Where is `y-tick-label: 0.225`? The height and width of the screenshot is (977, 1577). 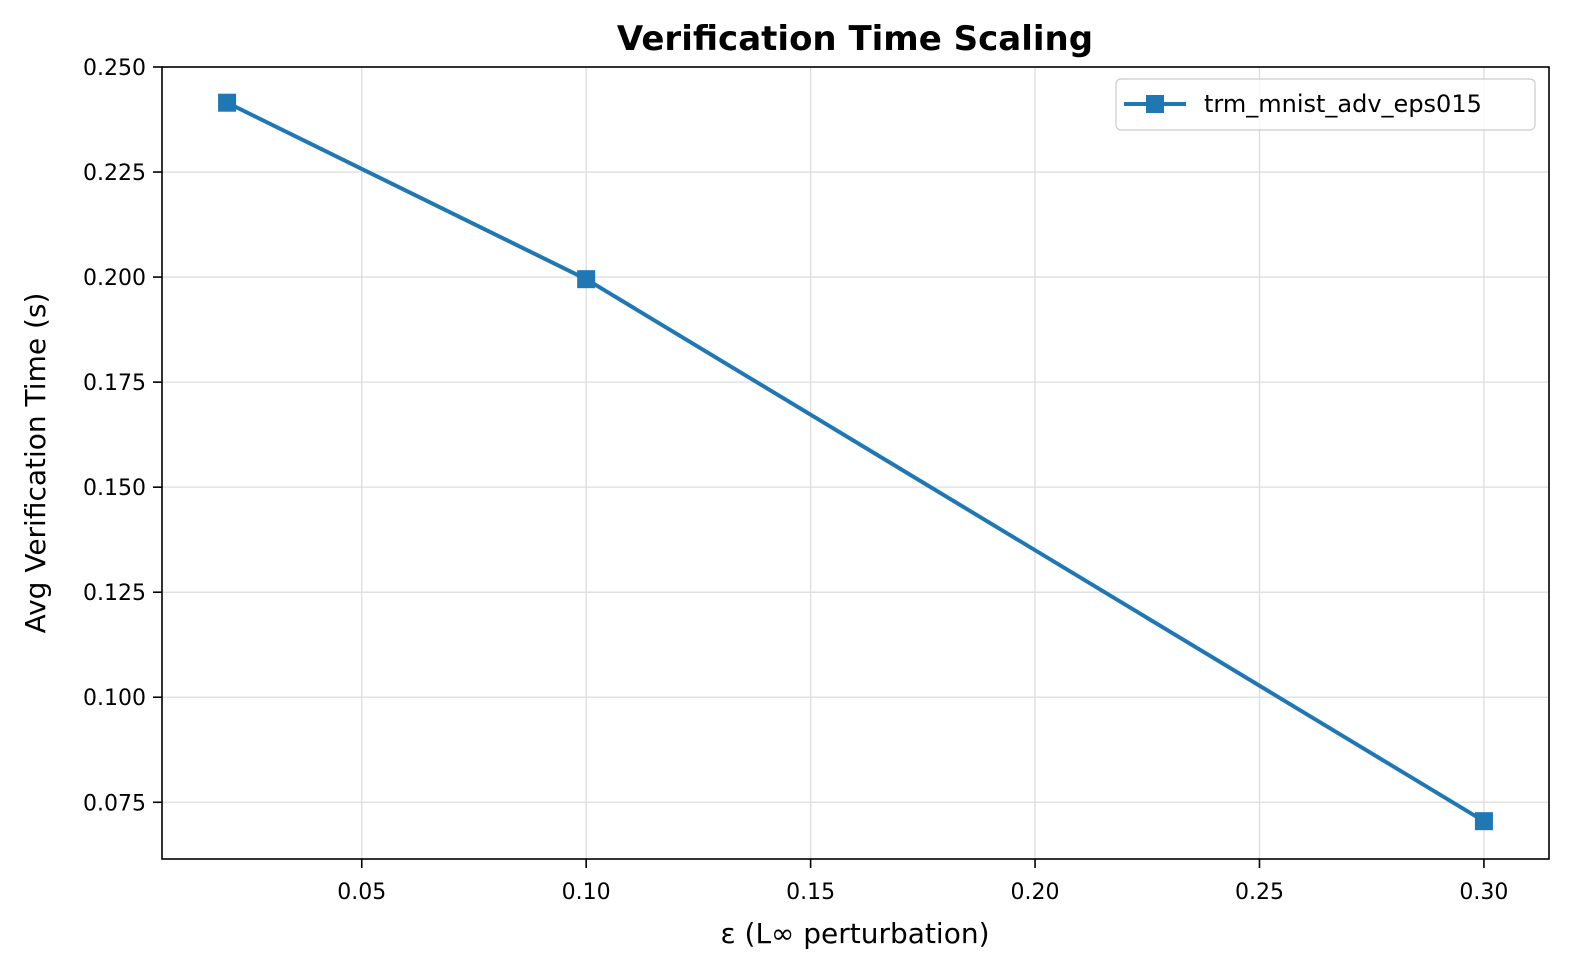 y-tick-label: 0.225 is located at coordinates (114, 173).